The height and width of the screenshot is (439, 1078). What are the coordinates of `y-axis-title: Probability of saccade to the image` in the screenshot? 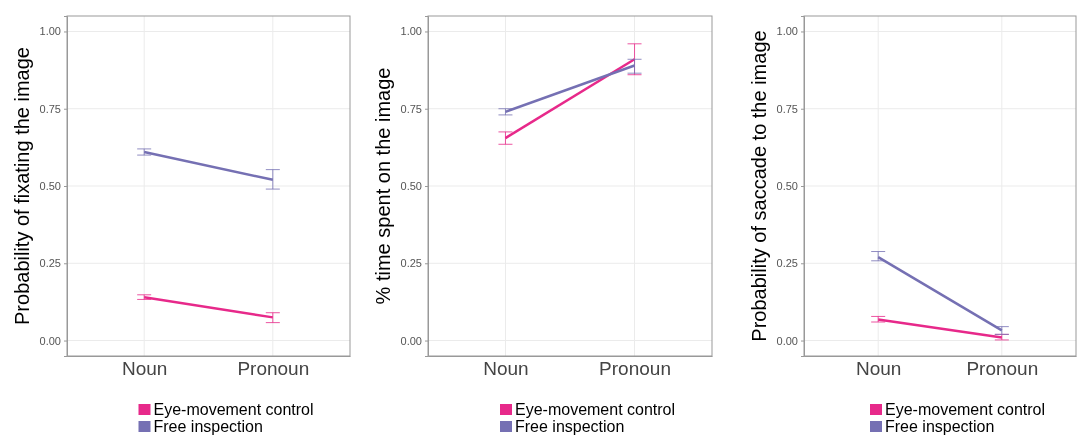 It's located at (759, 186).